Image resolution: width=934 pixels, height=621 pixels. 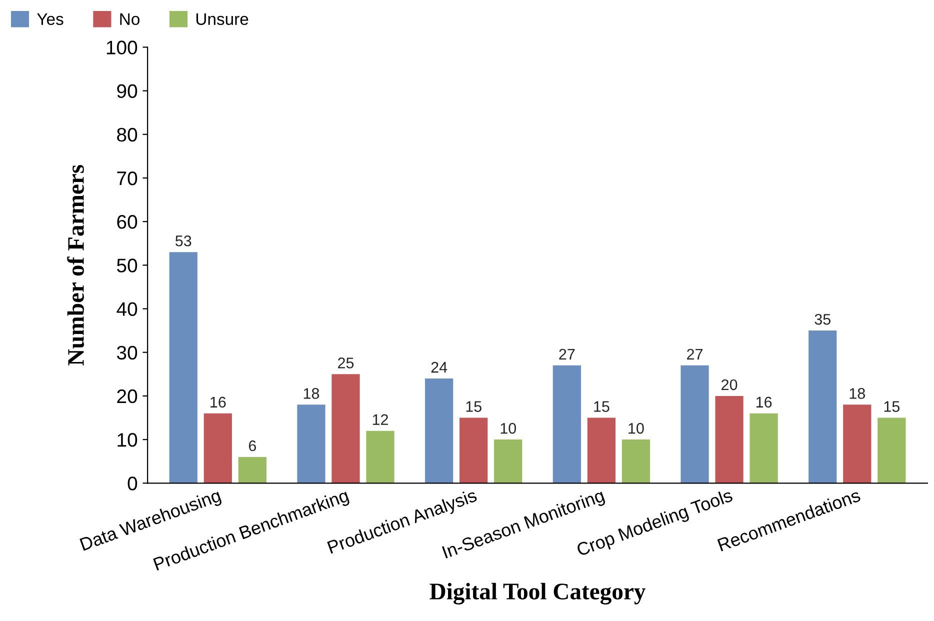 I want to click on y-tick-label: 20, so click(x=127, y=396).